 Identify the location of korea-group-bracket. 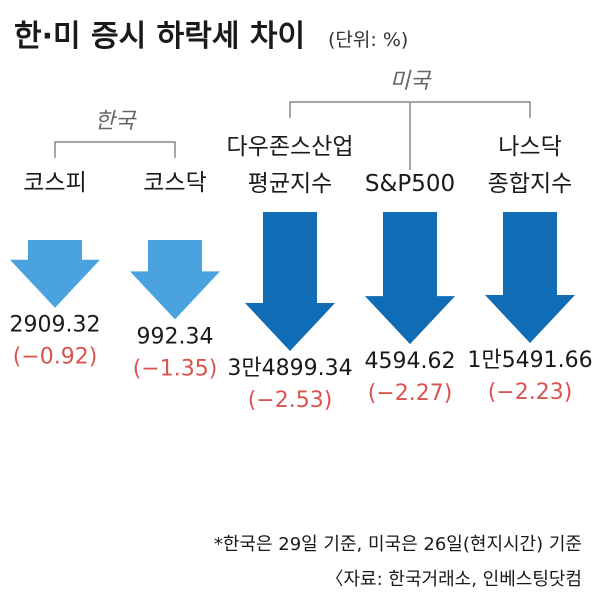
(115, 149).